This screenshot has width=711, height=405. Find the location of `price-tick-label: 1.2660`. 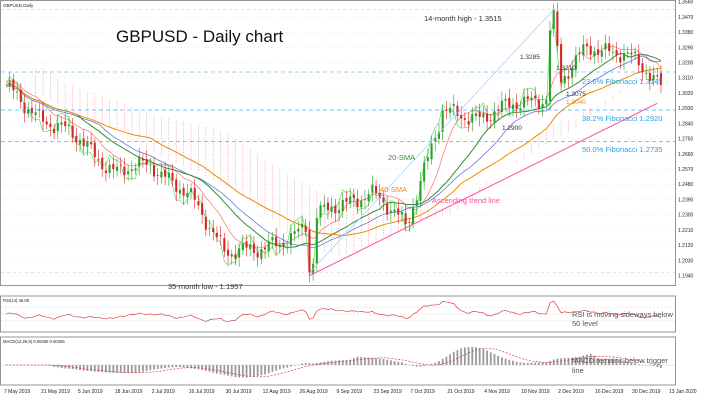

price-tick-label: 1.2660 is located at coordinates (686, 155).